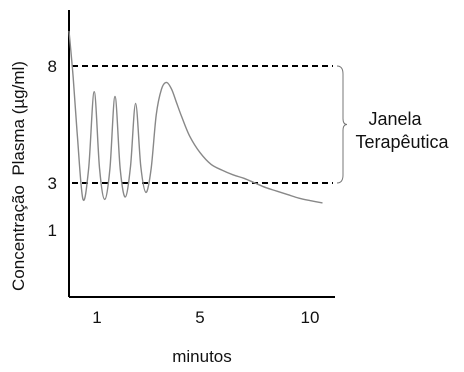  What do you see at coordinates (52, 66) in the screenshot?
I see `y-tick-label-8: 8` at bounding box center [52, 66].